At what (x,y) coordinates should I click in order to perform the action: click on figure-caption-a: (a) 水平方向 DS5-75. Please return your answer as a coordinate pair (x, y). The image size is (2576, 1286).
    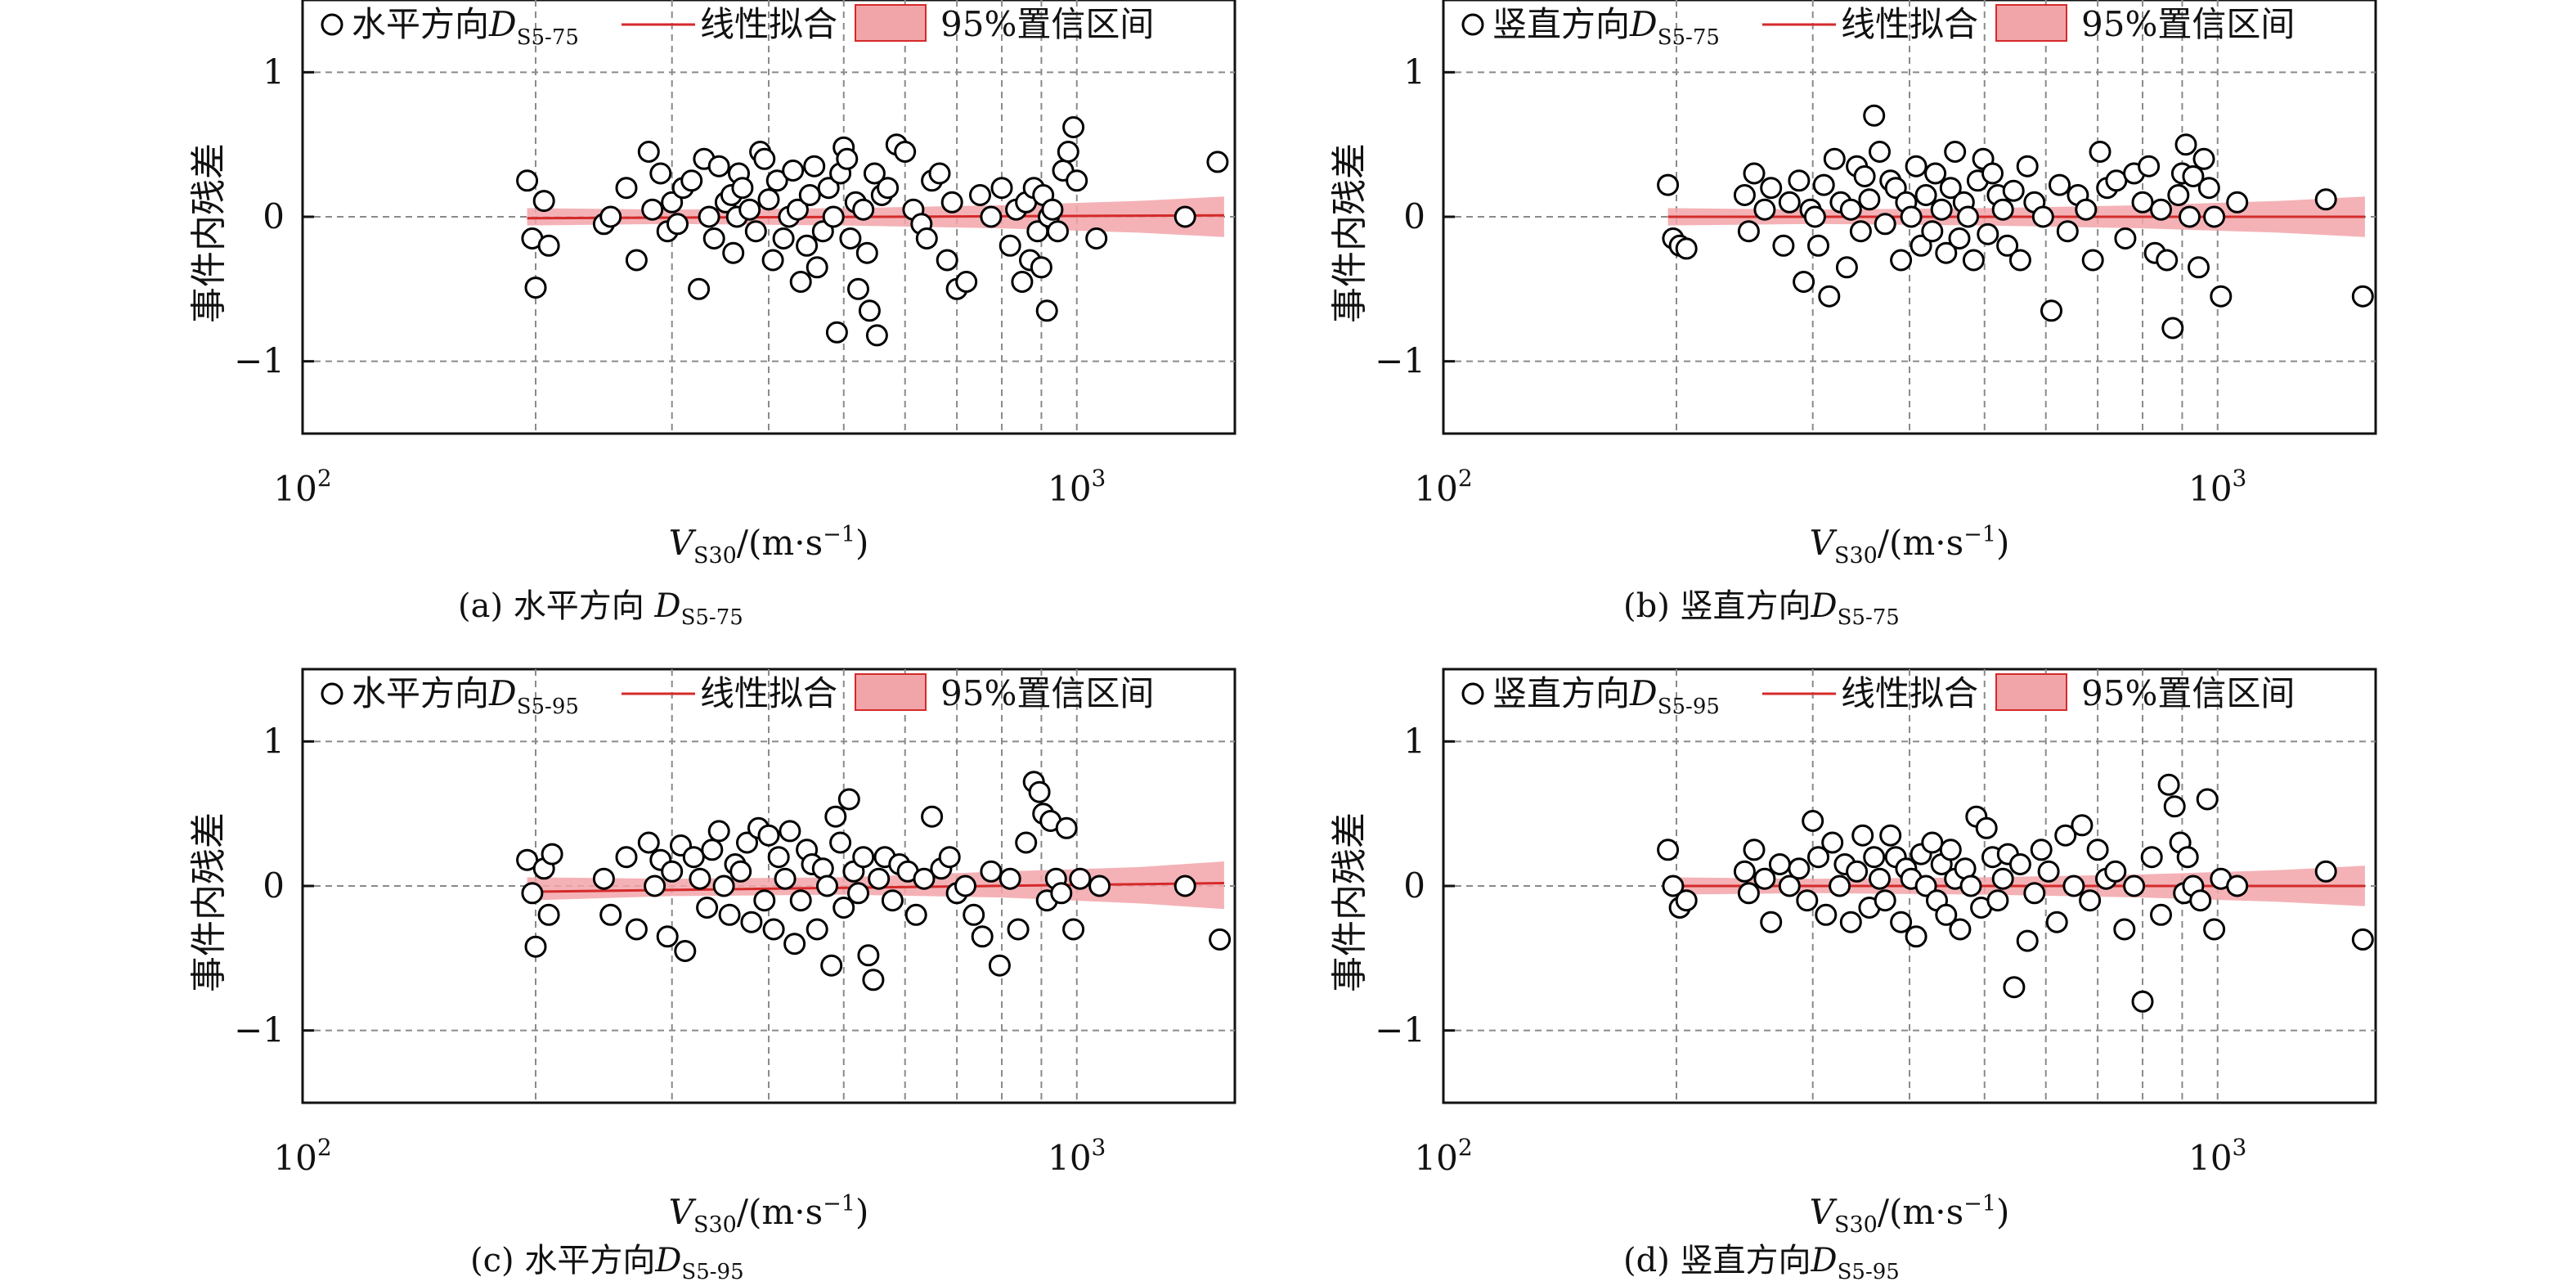
    Looking at the image, I should click on (600, 608).